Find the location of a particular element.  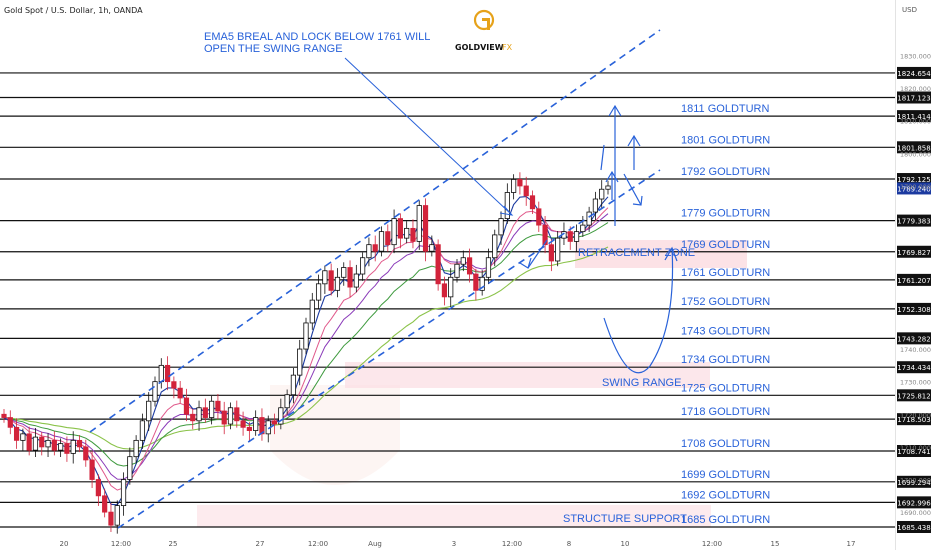

arrow-down-left is located at coordinates (537, 254).